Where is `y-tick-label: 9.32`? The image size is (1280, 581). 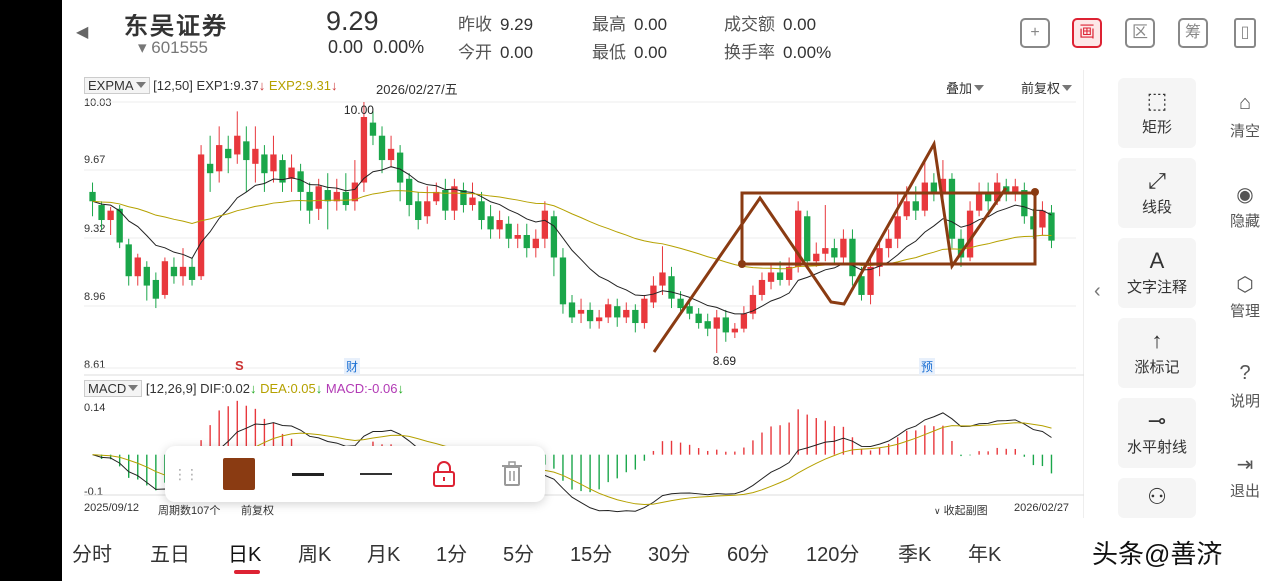 y-tick-label: 9.32 is located at coordinates (95, 229).